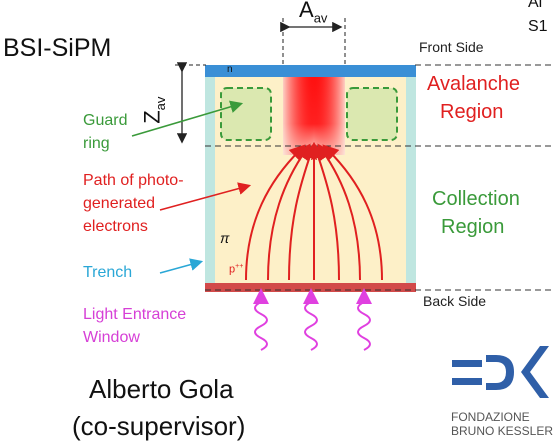 This screenshot has height=448, width=558. I want to click on person-name: Alberto Gola, so click(161, 389).